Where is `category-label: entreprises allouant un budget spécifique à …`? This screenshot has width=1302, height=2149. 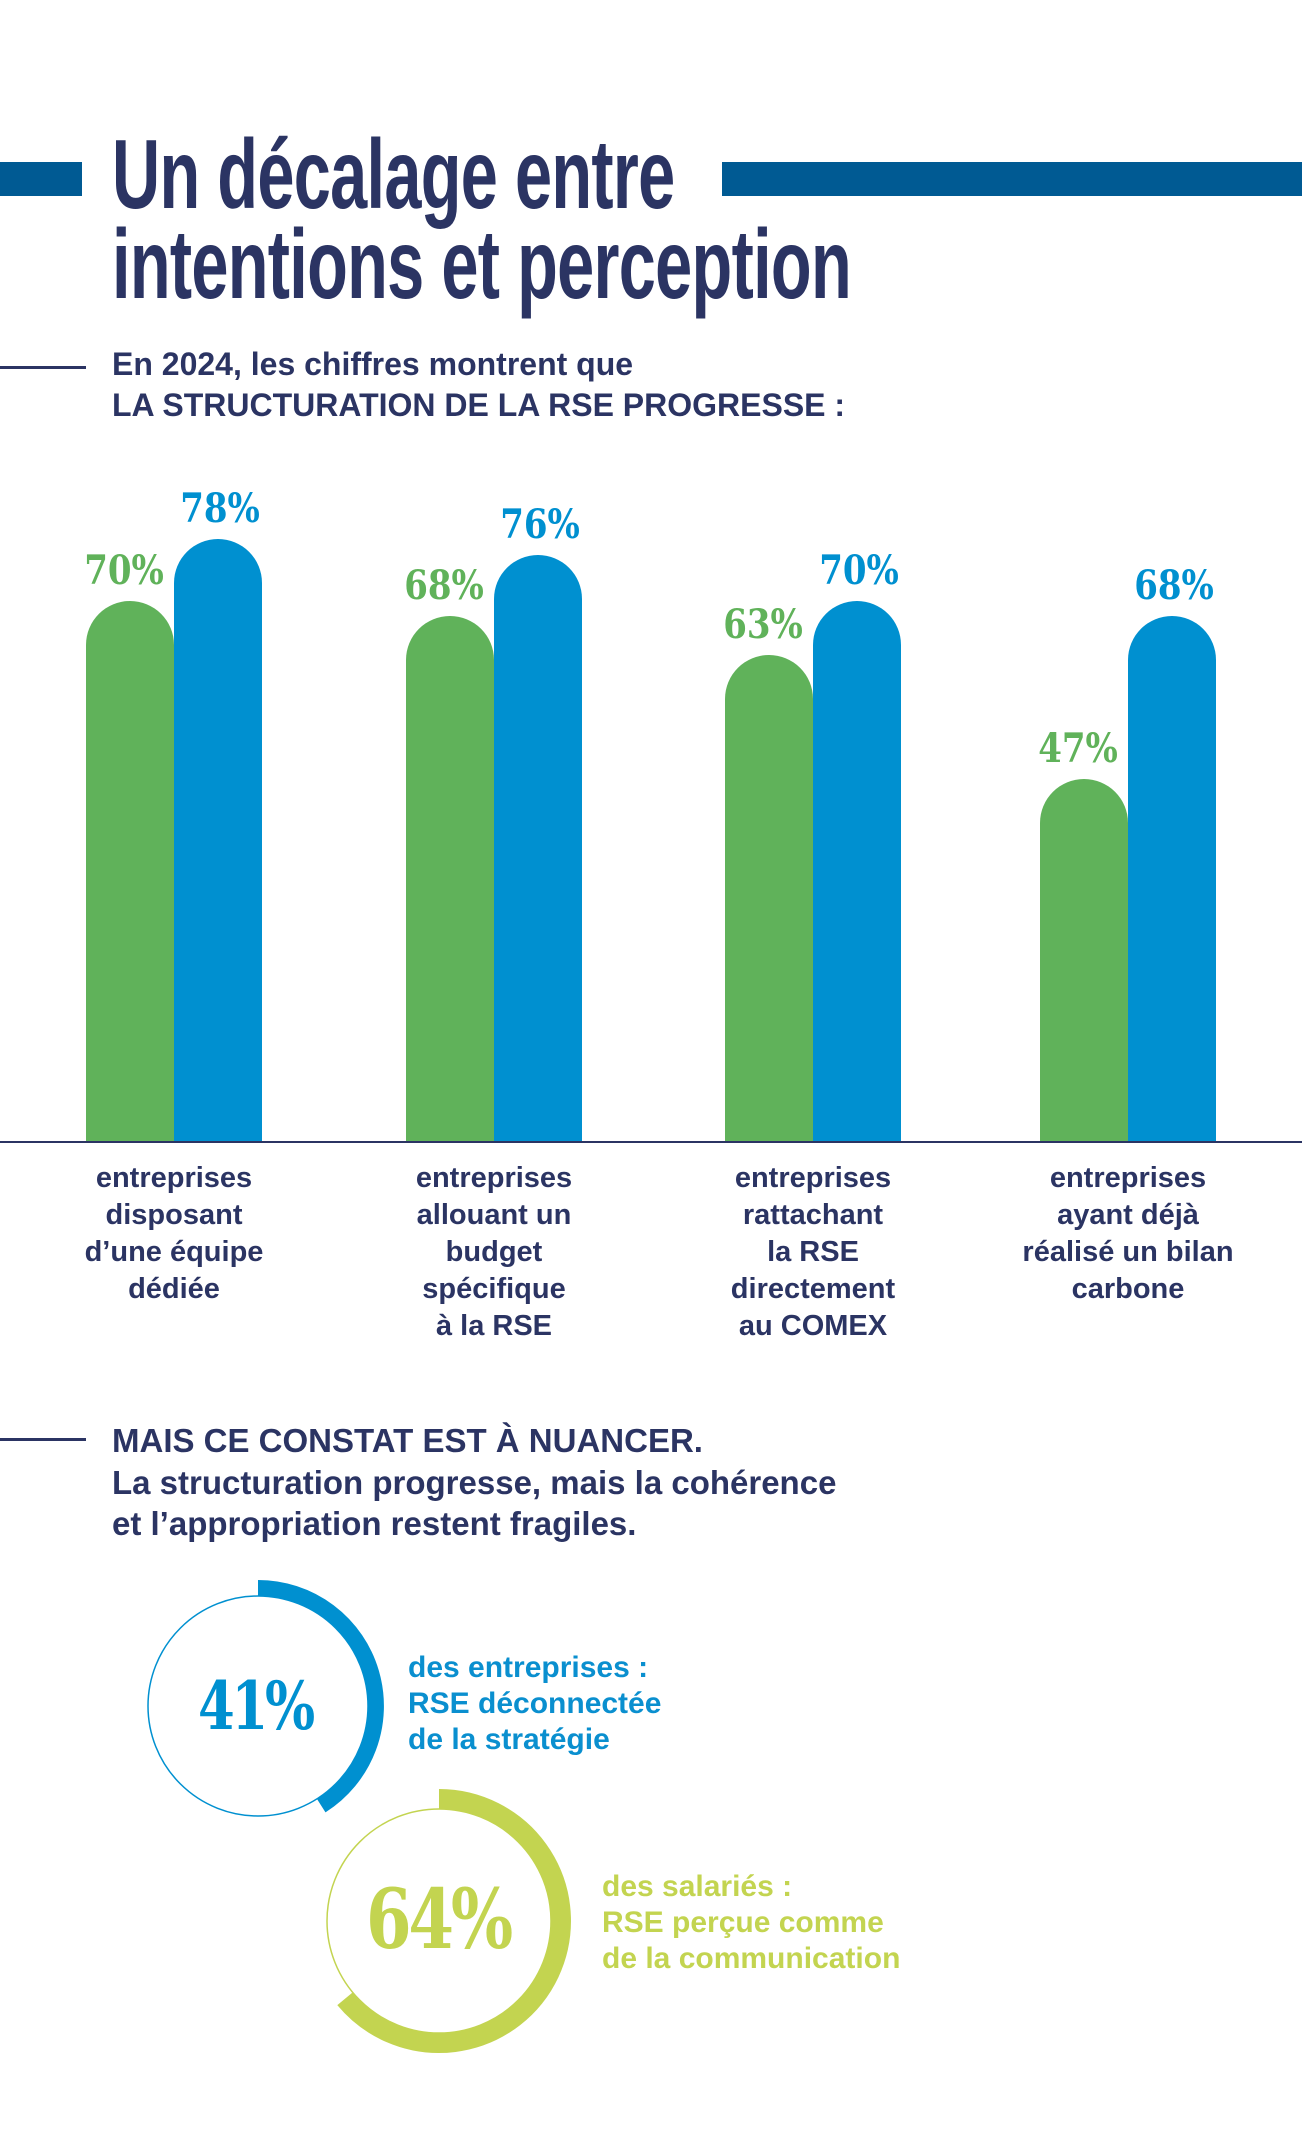
category-label: entreprises allouant un budget spécifique à … is located at coordinates (494, 1252).